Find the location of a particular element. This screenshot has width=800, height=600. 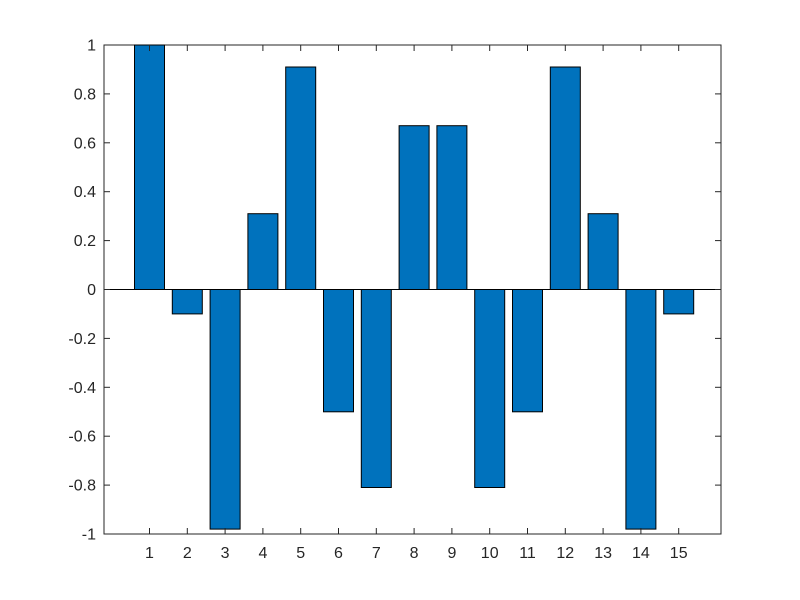

x-tick-label: 3 is located at coordinates (225, 553).